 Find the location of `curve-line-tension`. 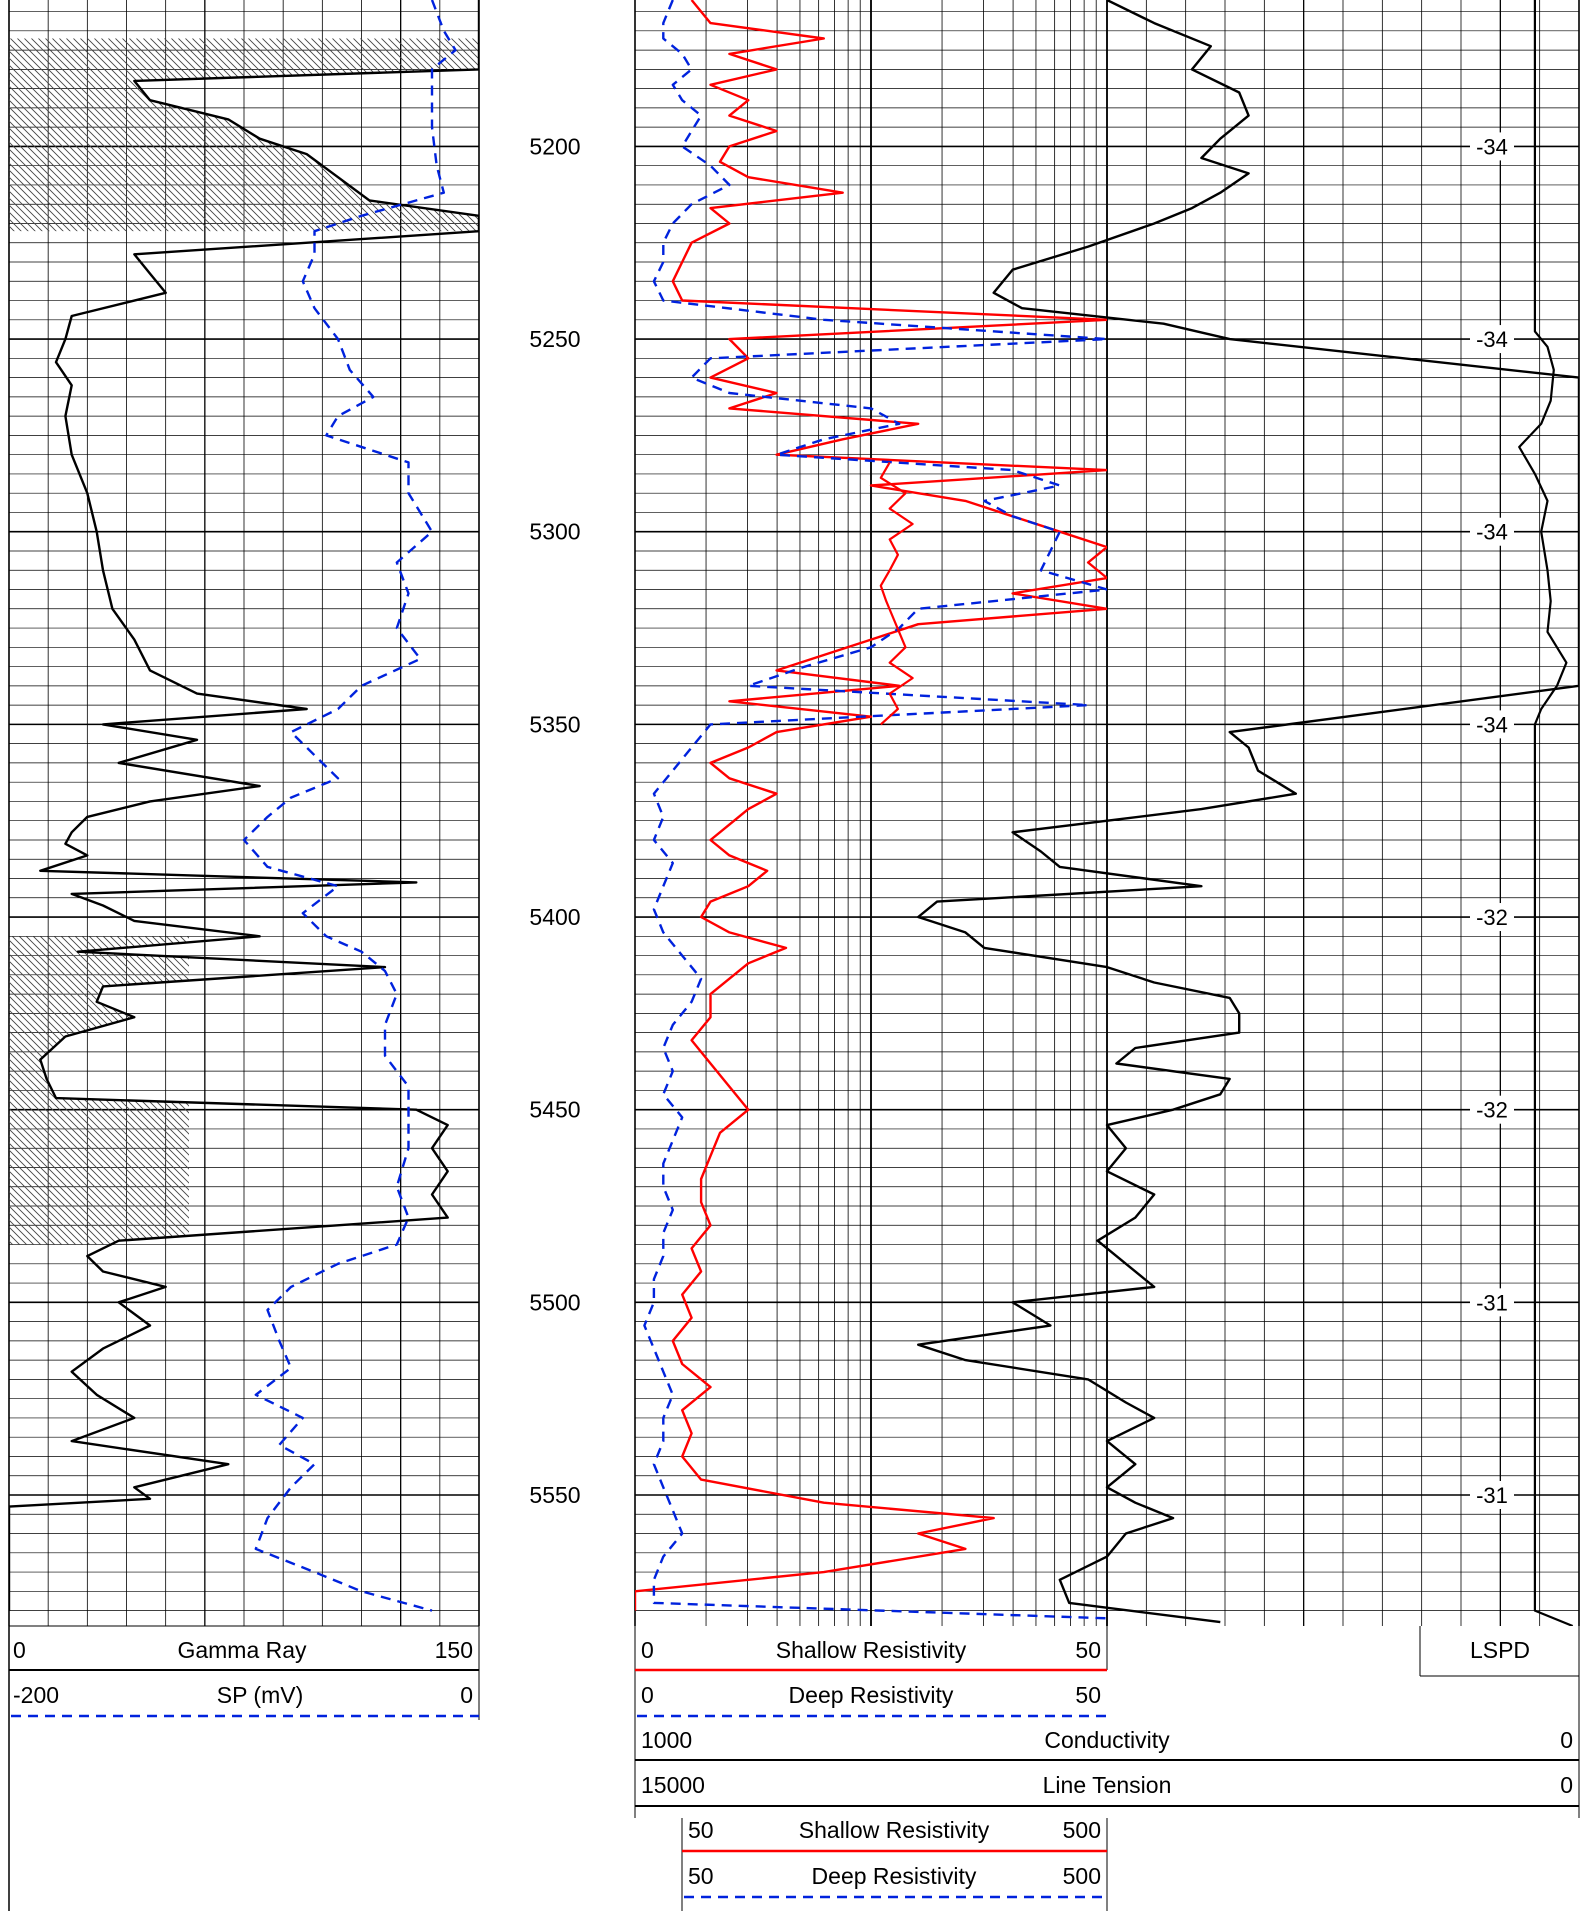

curve-line-tension is located at coordinates (1546, 813).